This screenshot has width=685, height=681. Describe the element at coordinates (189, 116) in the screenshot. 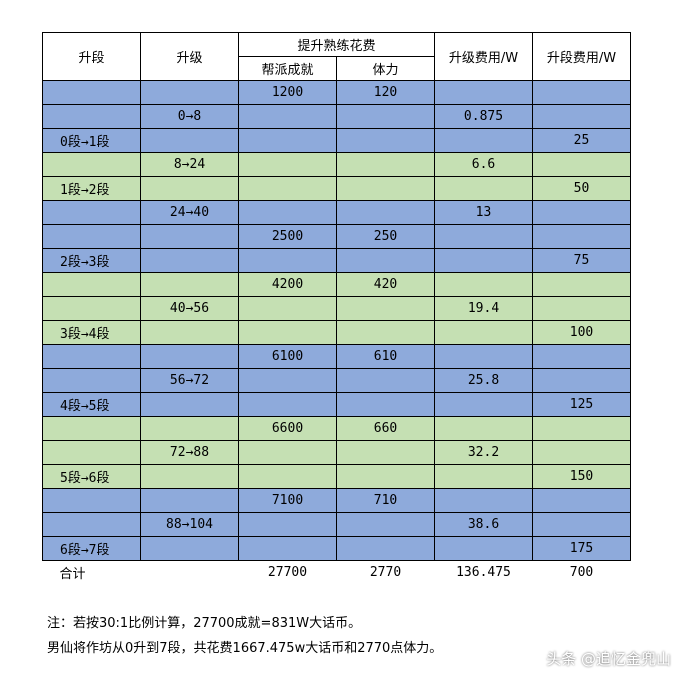

I see `table-cell: 0→8` at that location.